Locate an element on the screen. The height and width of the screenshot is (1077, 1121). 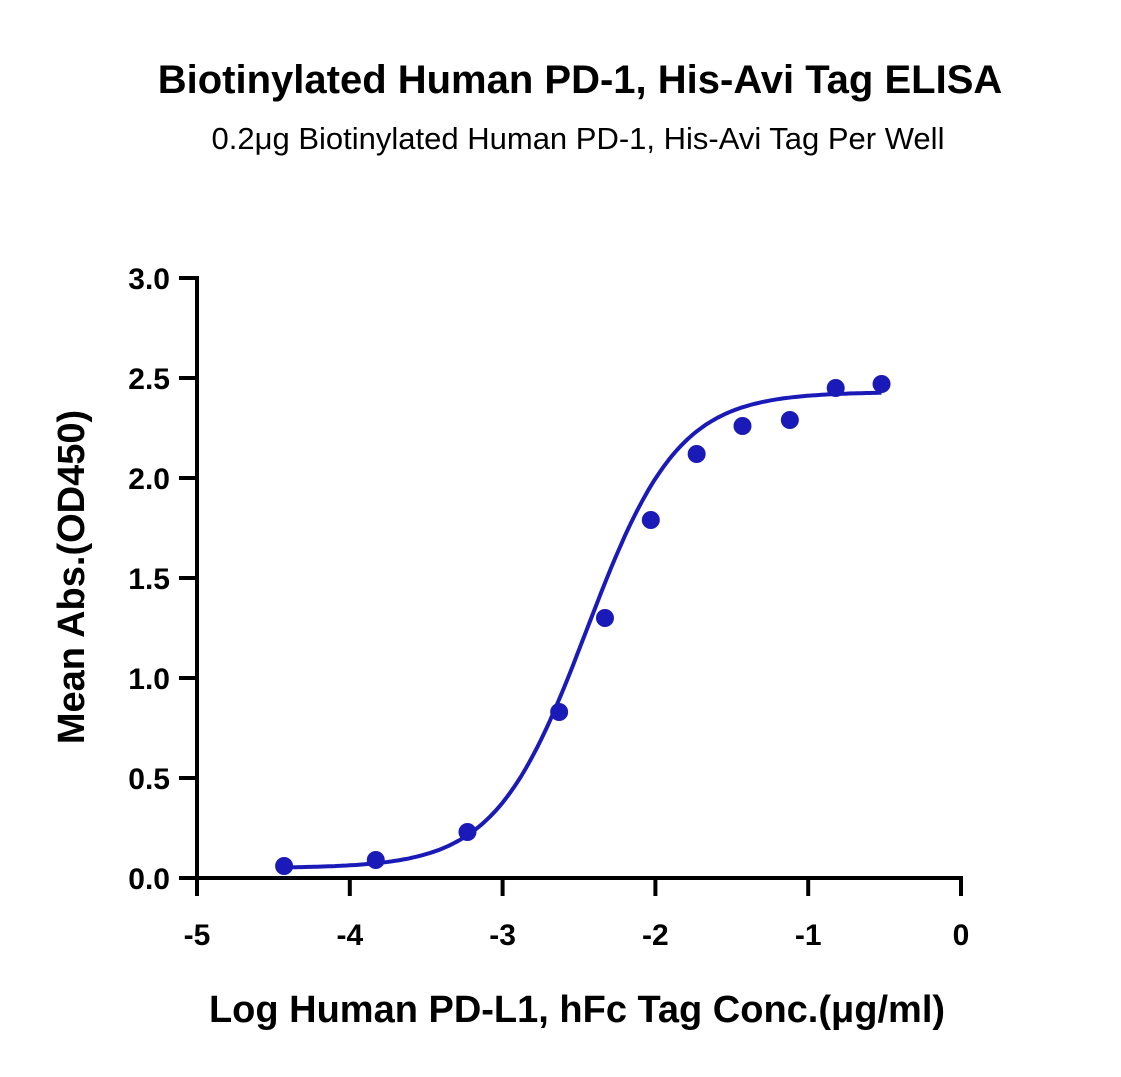
y-tick-label: 1.0 is located at coordinates (149, 679).